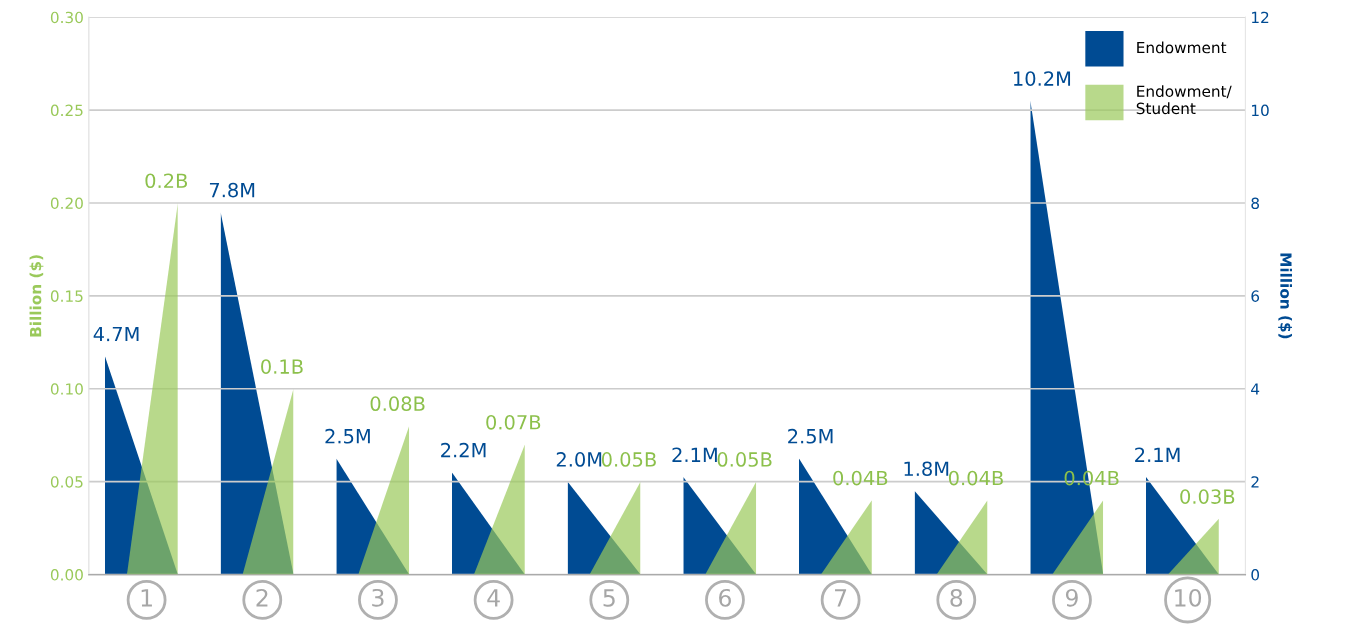 Image resolution: width=1345 pixels, height=637 pixels. Describe the element at coordinates (146, 598) in the screenshot. I see `x-tick-label: 1` at that location.